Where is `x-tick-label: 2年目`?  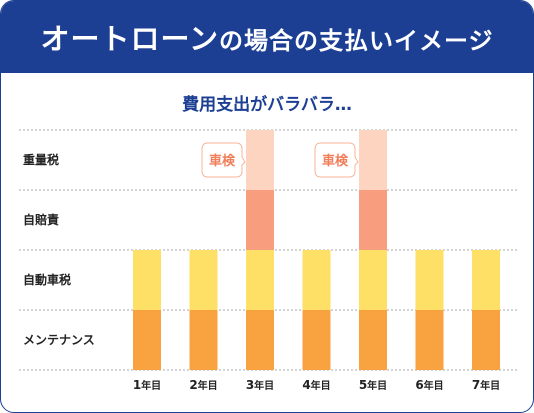
x-tick-label: 2年目 is located at coordinates (203, 385).